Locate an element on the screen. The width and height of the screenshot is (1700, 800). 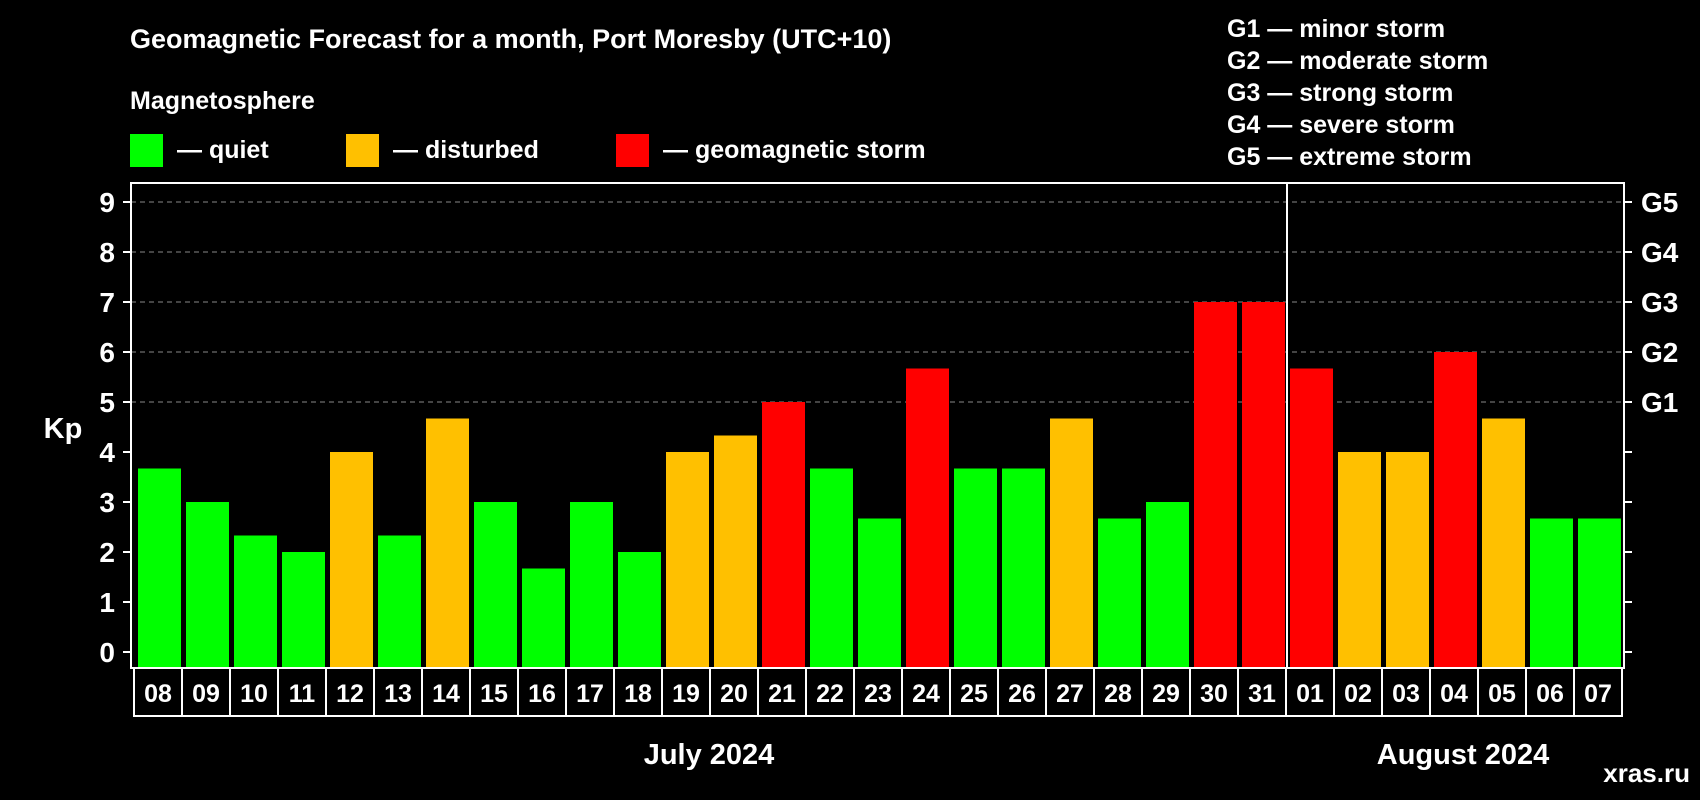
storm-scale-item: G2 — moderate storm is located at coordinates (1357, 61).